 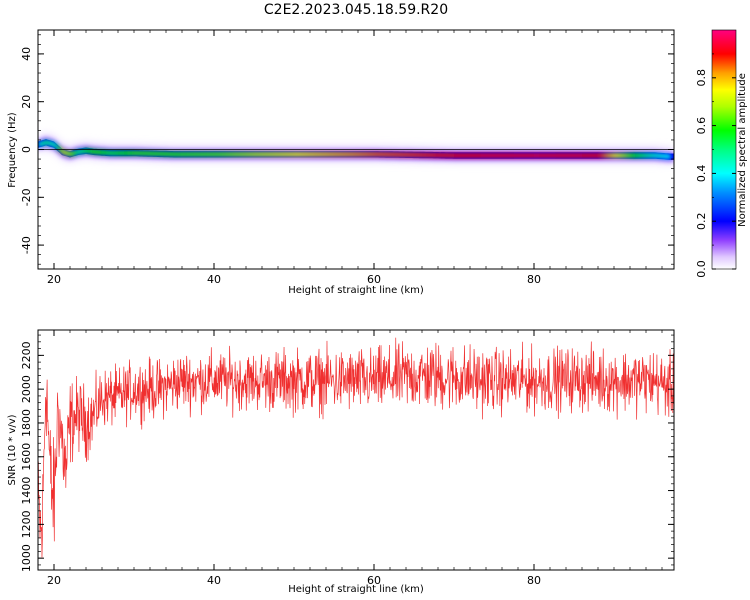 I want to click on colorbar-gradient, so click(x=724, y=149).